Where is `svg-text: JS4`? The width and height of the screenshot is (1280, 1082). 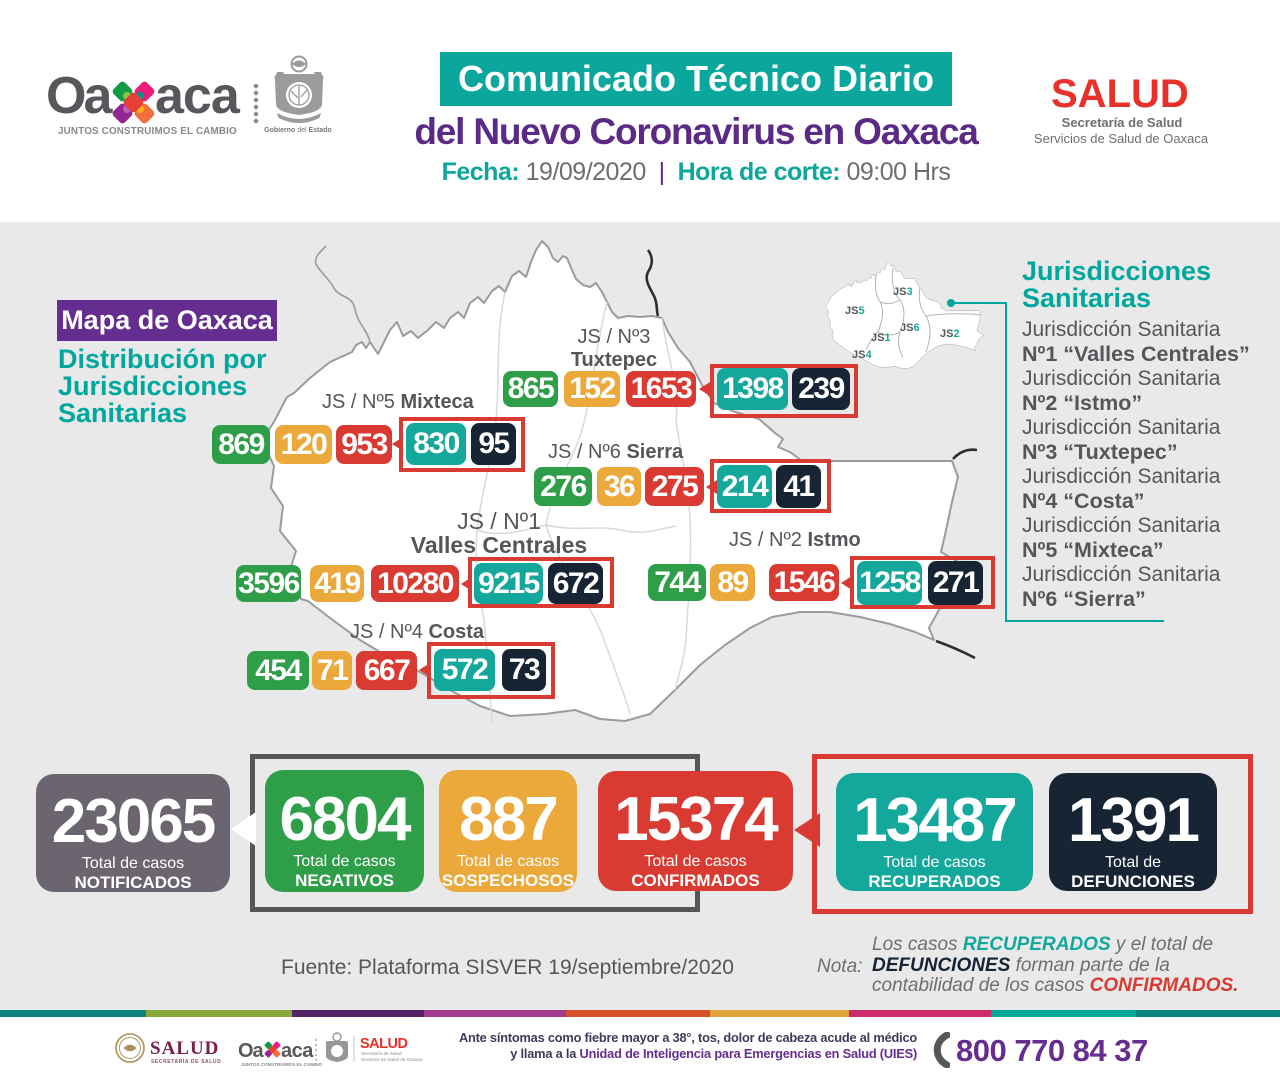 svg-text: JS4 is located at coordinates (862, 355).